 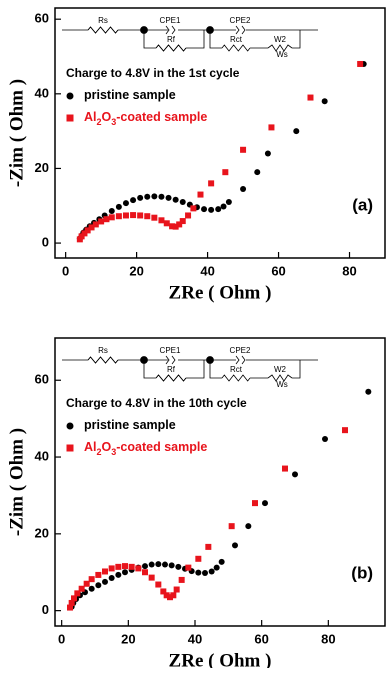 What do you see at coordinates (130, 95) in the screenshot?
I see `legend-label: pristine sample` at bounding box center [130, 95].